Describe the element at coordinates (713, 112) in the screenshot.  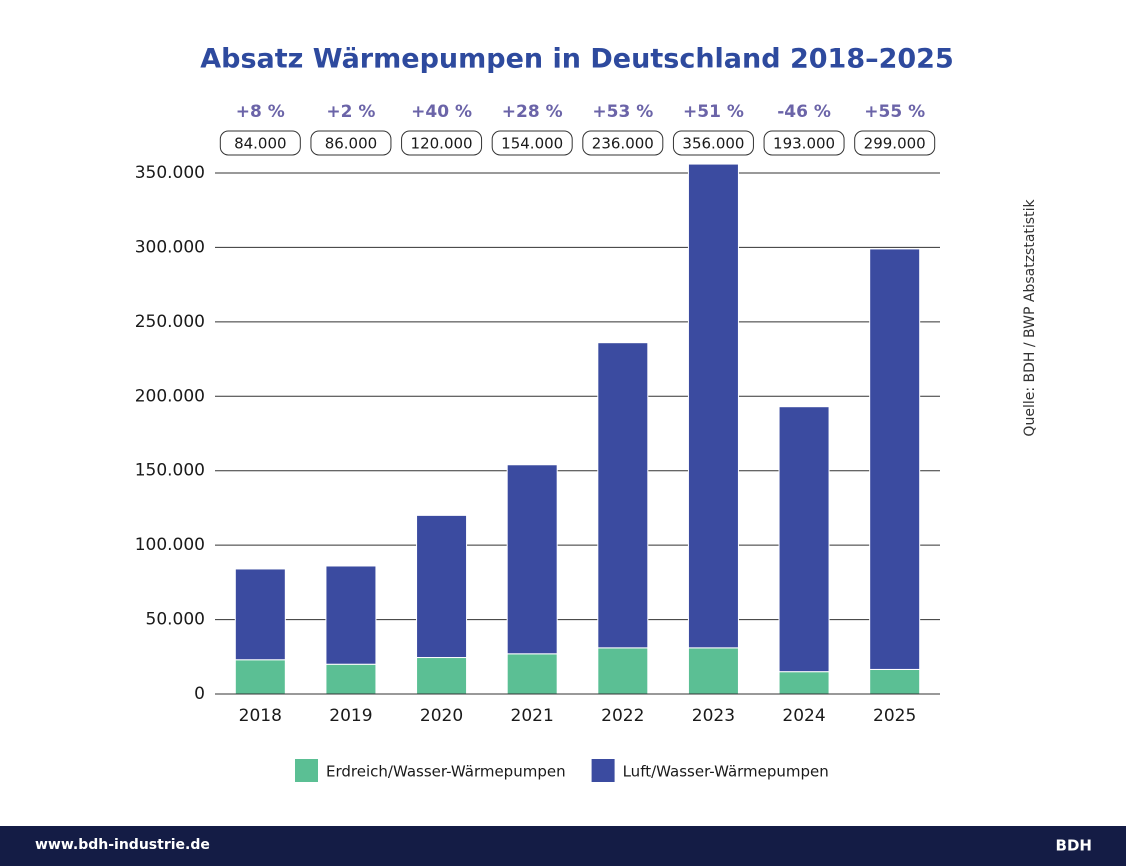
I see `change-label: +51 %` at that location.